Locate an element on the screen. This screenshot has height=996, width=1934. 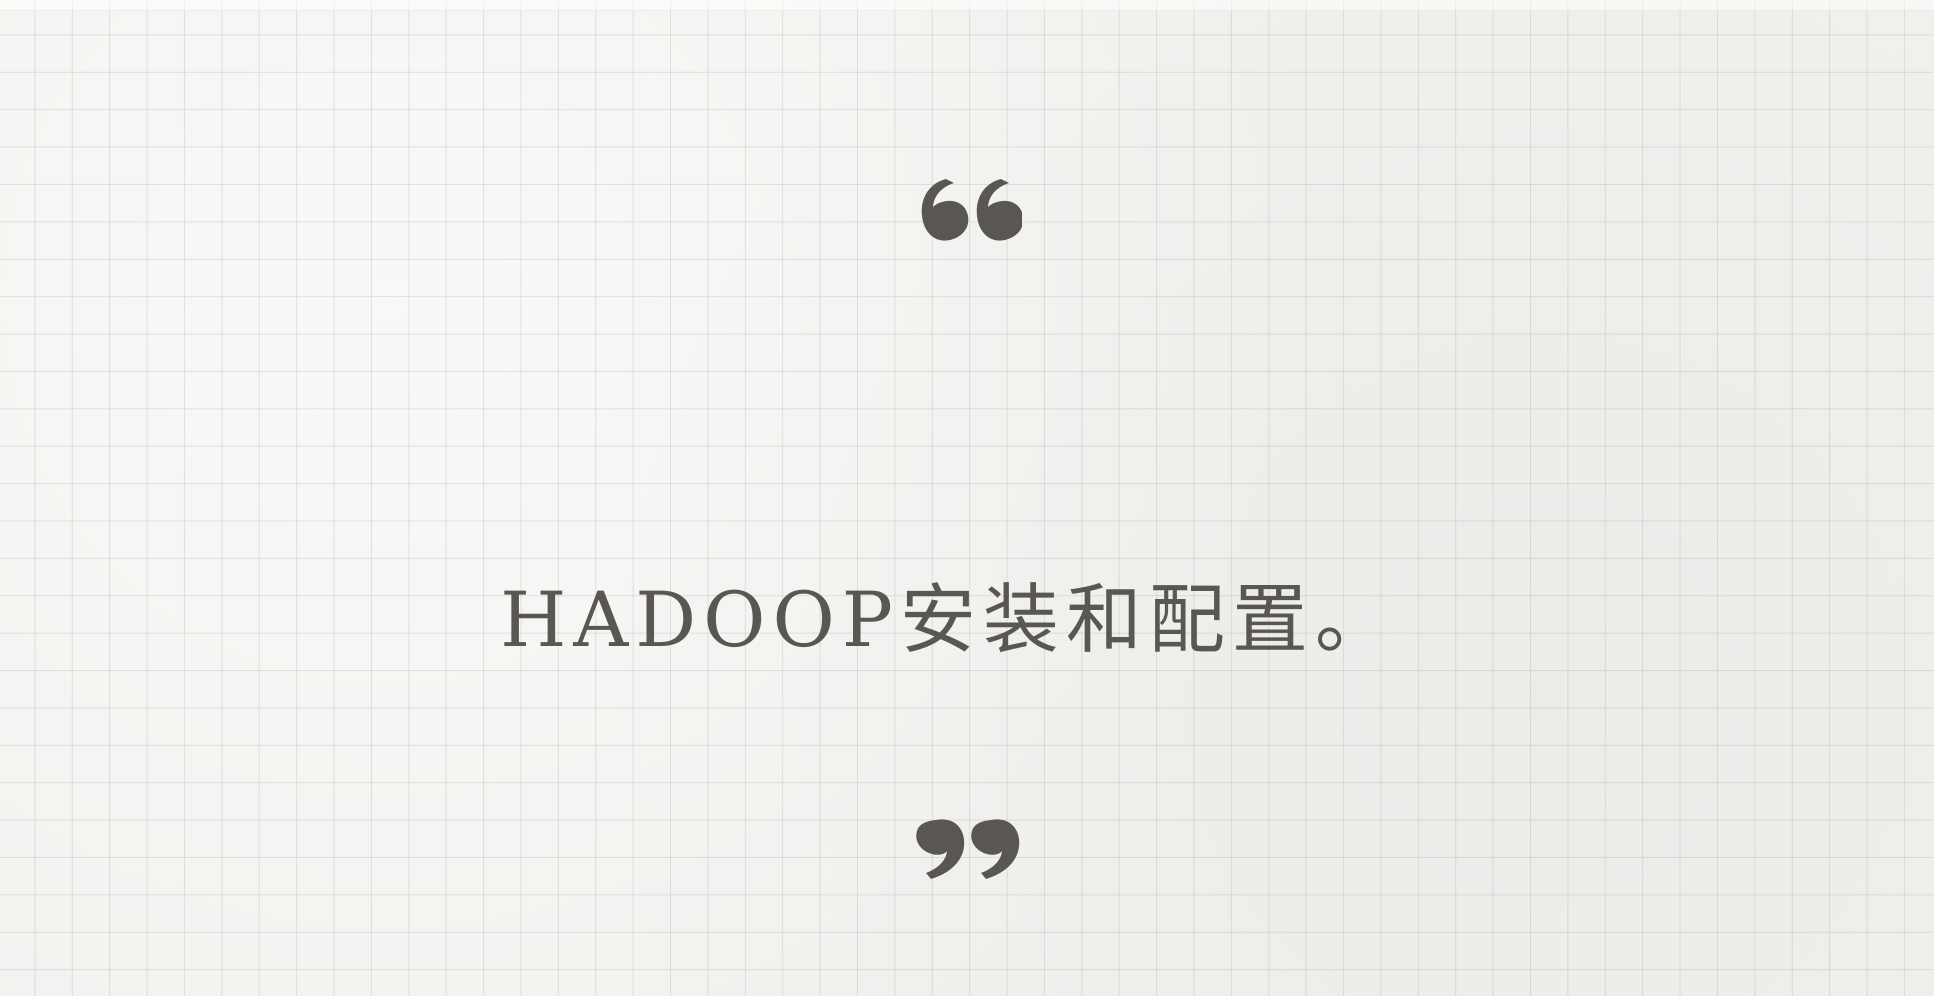
top-edge is located at coordinates (967, 5).